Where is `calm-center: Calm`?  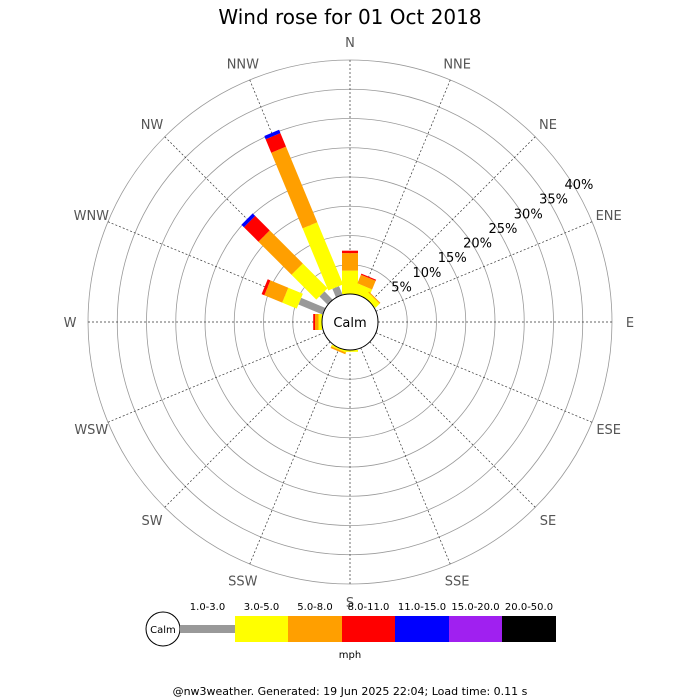
calm-center: Calm is located at coordinates (350, 322).